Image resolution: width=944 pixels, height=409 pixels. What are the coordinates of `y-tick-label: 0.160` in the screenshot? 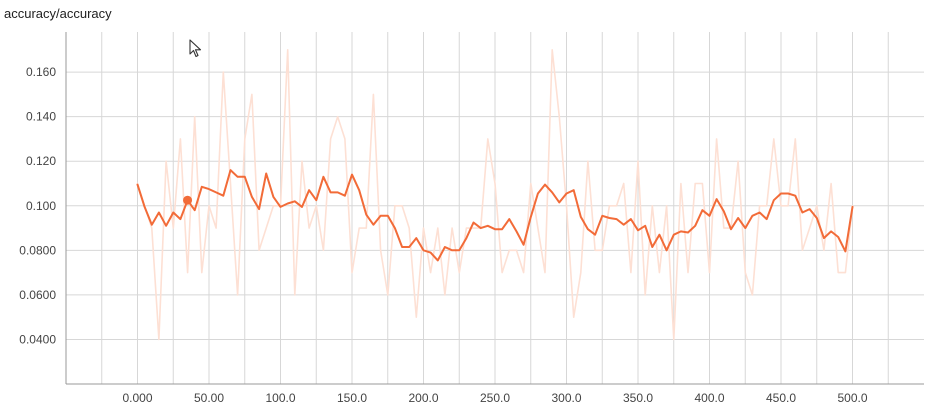 It's located at (41, 72).